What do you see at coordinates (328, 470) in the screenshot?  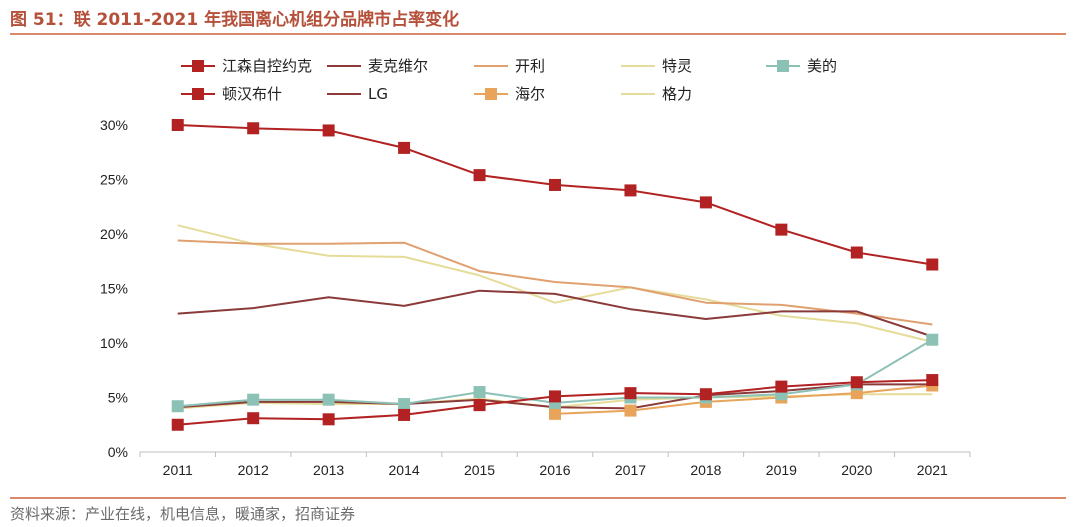 I see `x-tick-label: 2013` at bounding box center [328, 470].